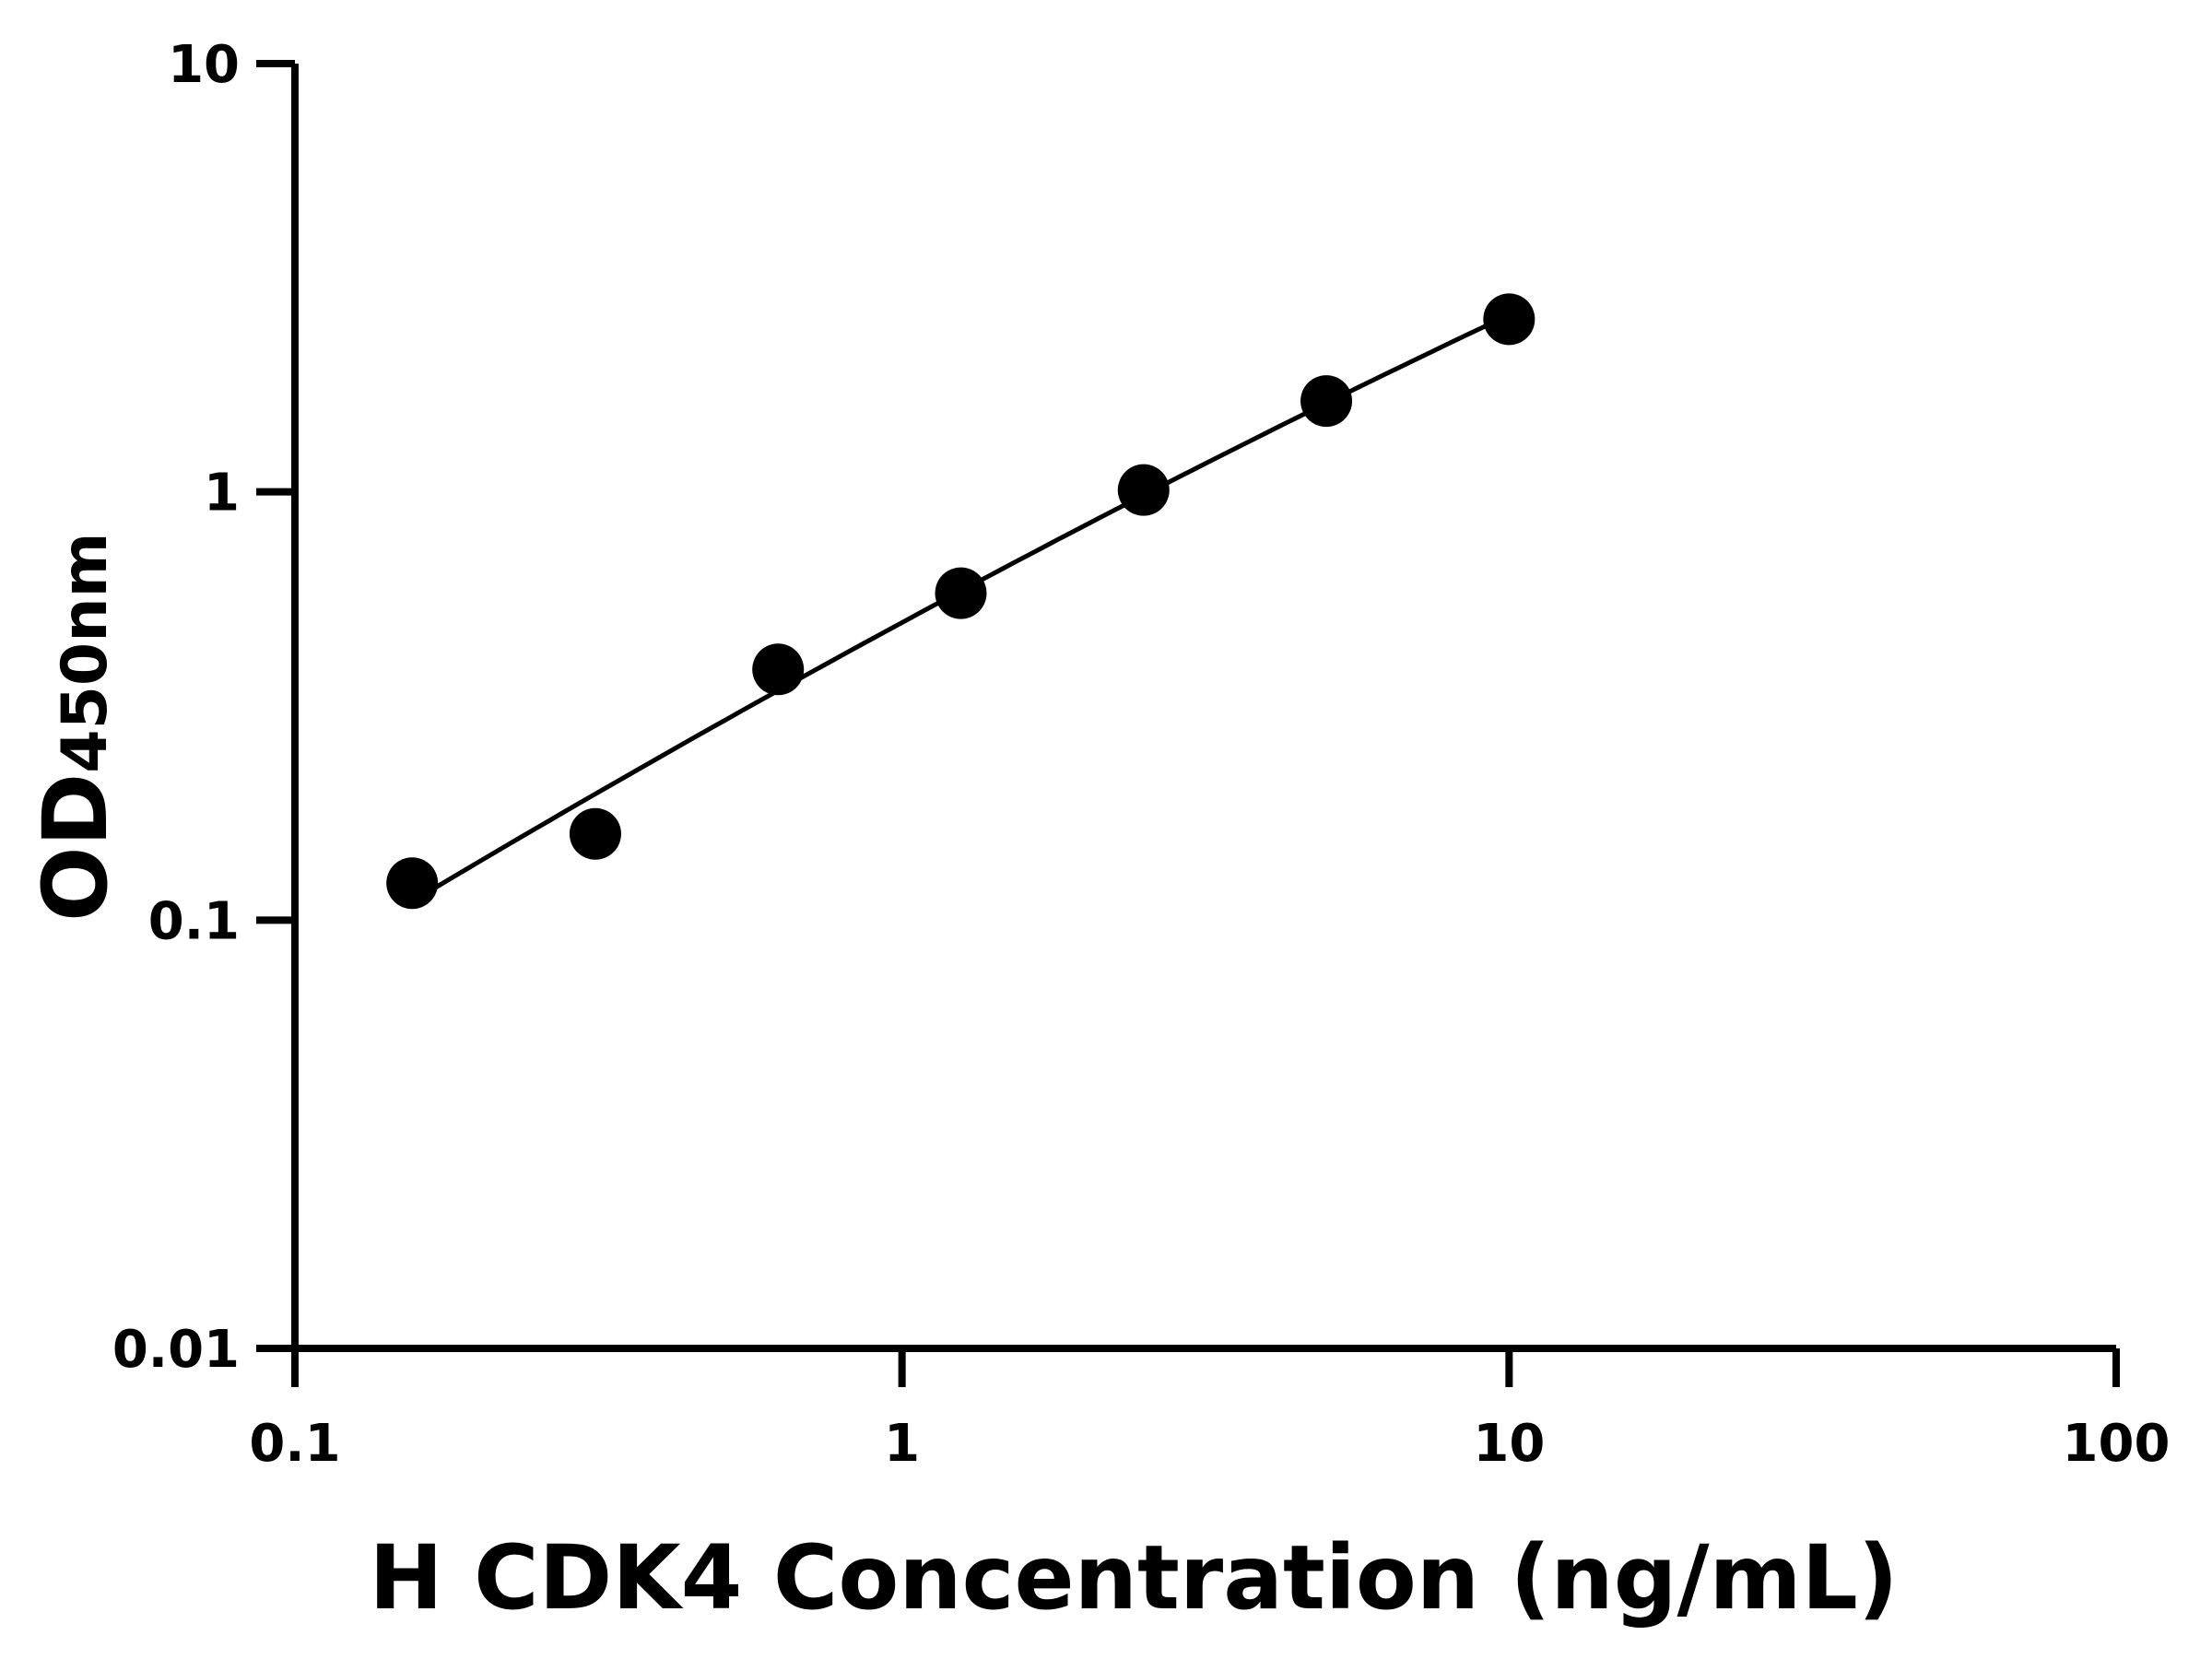 This screenshot has height=1659, width=2212. What do you see at coordinates (1133, 1578) in the screenshot?
I see `x-axis-label: H CDK4 Concentration (ng/mL)` at bounding box center [1133, 1578].